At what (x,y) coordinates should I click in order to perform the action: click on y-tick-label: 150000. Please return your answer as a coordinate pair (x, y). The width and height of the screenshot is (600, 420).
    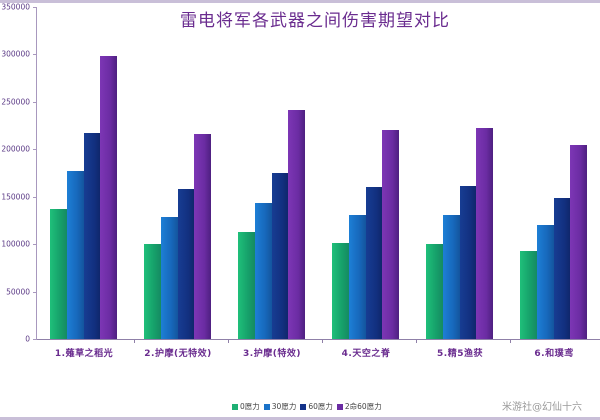
    Looking at the image, I should click on (15, 197).